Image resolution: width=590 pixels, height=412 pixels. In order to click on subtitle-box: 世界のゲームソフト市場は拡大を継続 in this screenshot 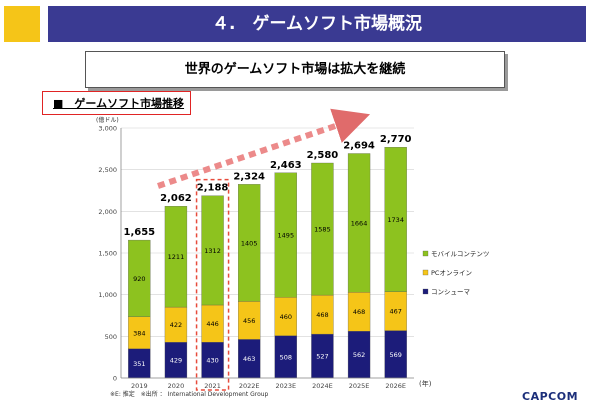, I will do `click(295, 69)`.